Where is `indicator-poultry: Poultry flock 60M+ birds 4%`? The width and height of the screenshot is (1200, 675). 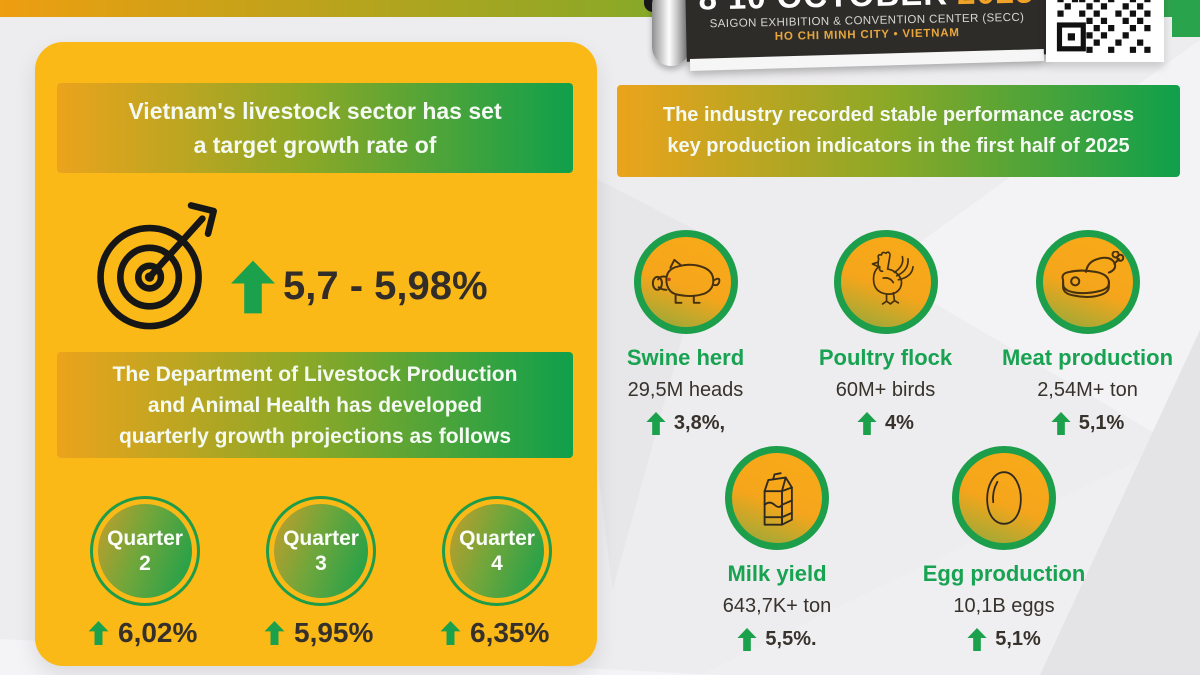
indicator-poultry: Poultry flock 60M+ birds 4% is located at coordinates (885, 333).